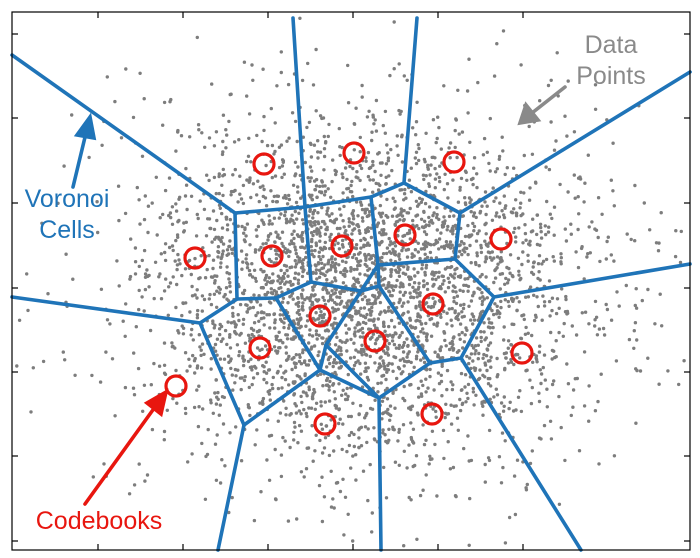 The width and height of the screenshot is (700, 558). What do you see at coordinates (222, 436) in the screenshot?
I see `voronoi-edge` at bounding box center [222, 436].